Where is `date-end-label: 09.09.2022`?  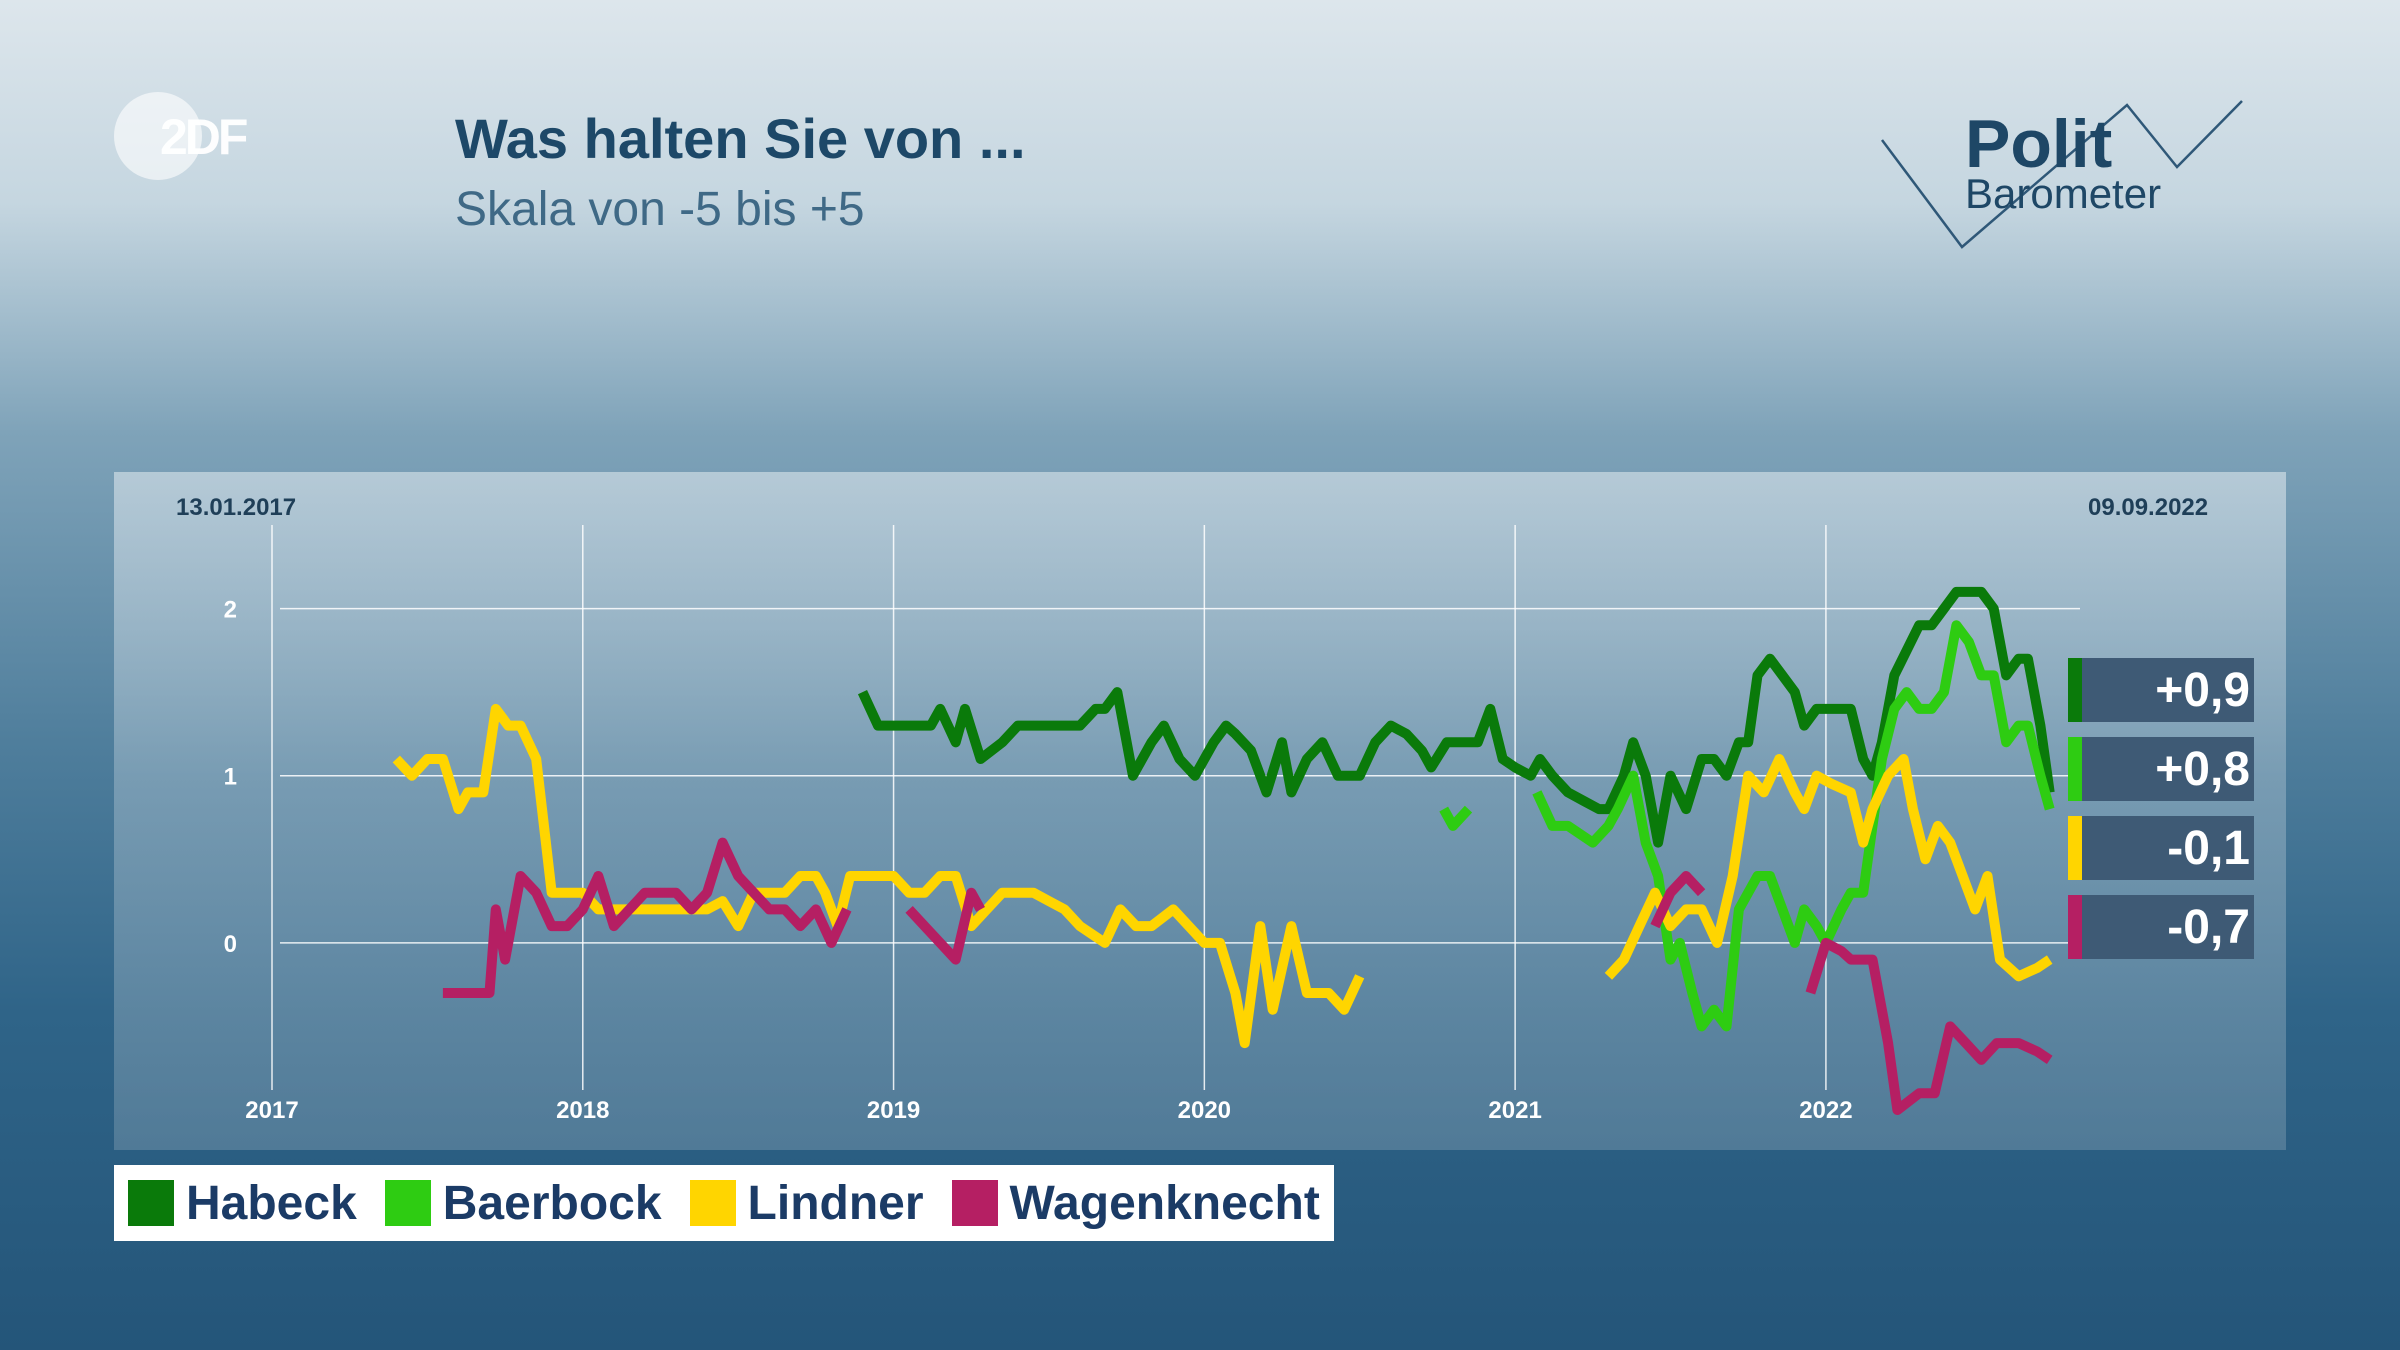
date-end-label: 09.09.2022 is located at coordinates (2148, 507).